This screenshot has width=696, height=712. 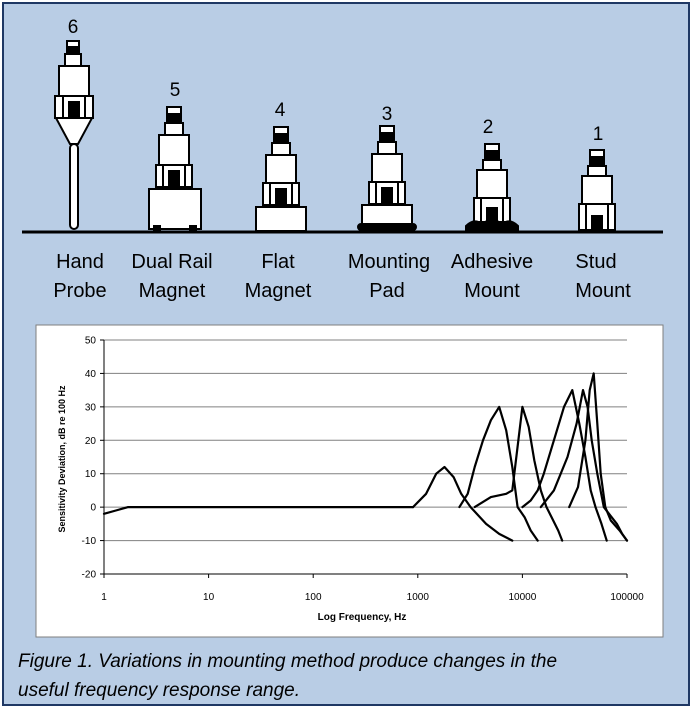 I want to click on mount-number-5: 5, so click(x=175, y=90).